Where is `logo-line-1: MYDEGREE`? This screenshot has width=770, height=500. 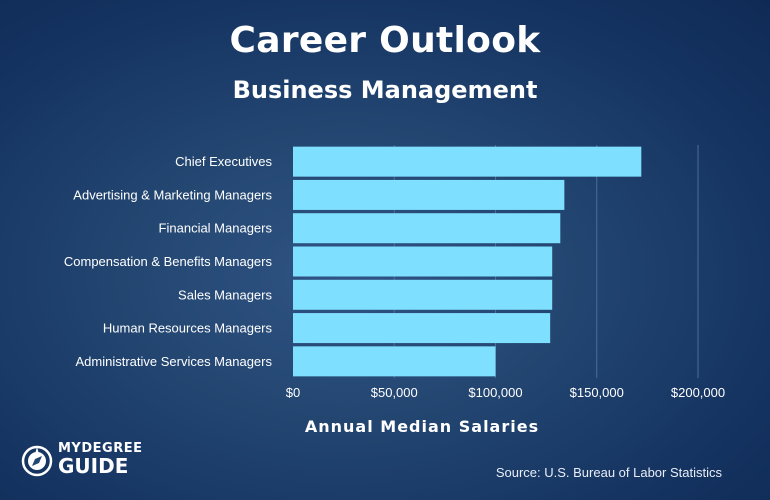 logo-line-1: MYDEGREE is located at coordinates (100, 448).